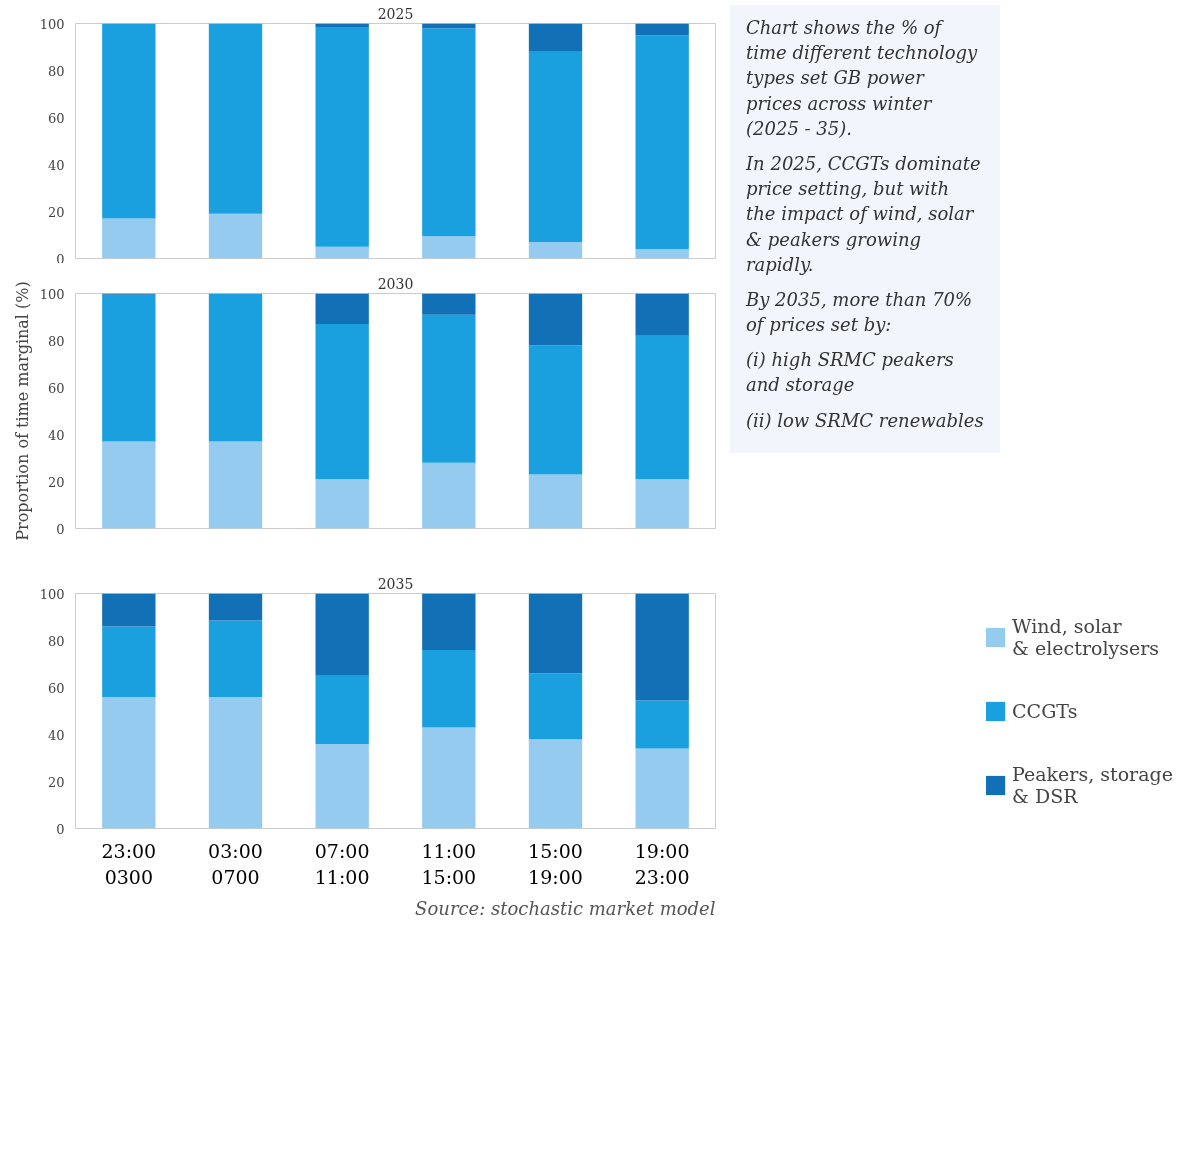 The image size is (1188, 1171). Describe the element at coordinates (862, 78) in the screenshot. I see `text: Chart shows the % of time different technology types set GB power prices across winter (2025 - 35).` at that location.